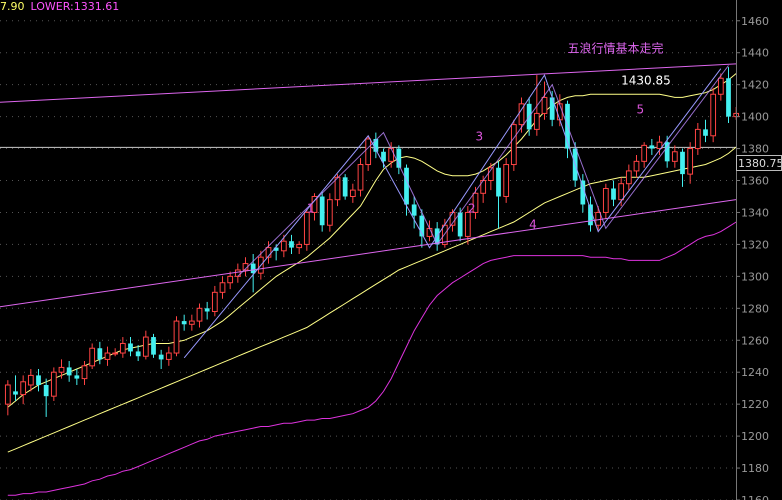 The width and height of the screenshot is (782, 500). Describe the element at coordinates (755, 244) in the screenshot. I see `y-tick-label: 1320` at that location.